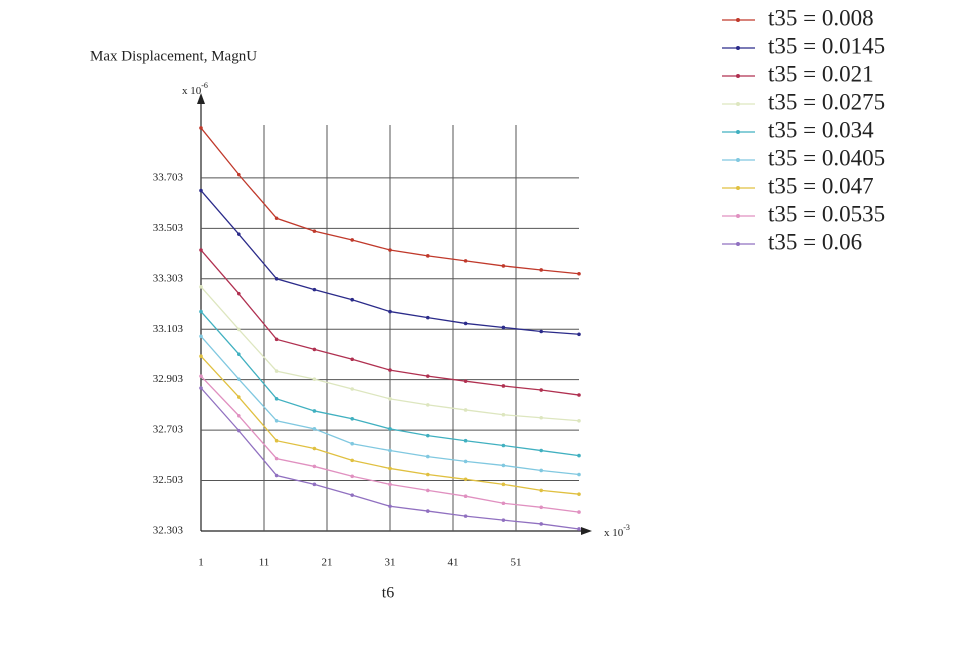 The width and height of the screenshot is (961, 650). Describe the element at coordinates (264, 563) in the screenshot. I see `x-tick-label: 11` at that location.